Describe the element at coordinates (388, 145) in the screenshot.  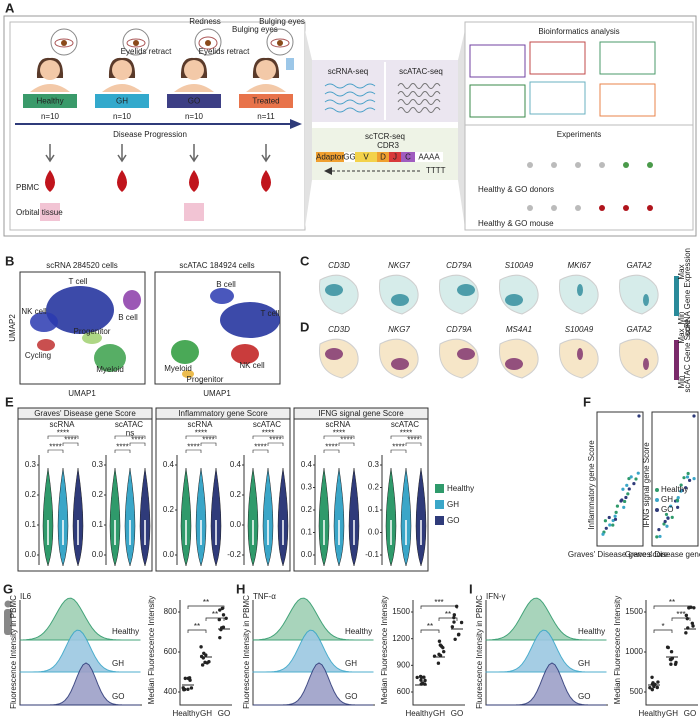
I see `cdr3-label: CDR3` at that location.